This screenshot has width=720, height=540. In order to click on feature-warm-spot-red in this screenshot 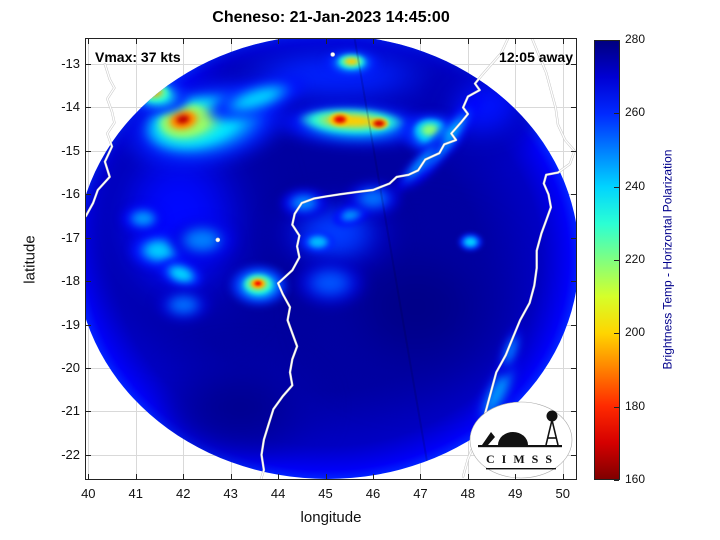, I will do `click(257, 283)`.